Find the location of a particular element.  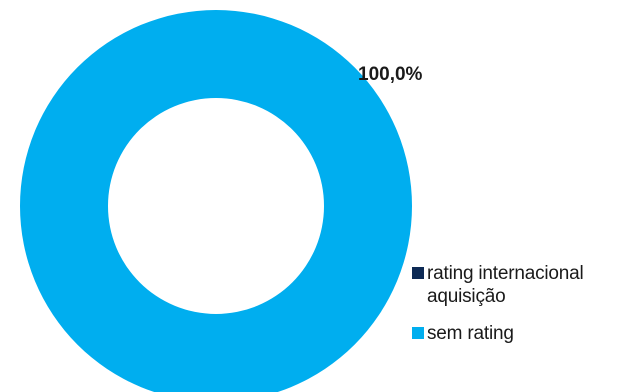

data-label: 100,0% is located at coordinates (390, 74).